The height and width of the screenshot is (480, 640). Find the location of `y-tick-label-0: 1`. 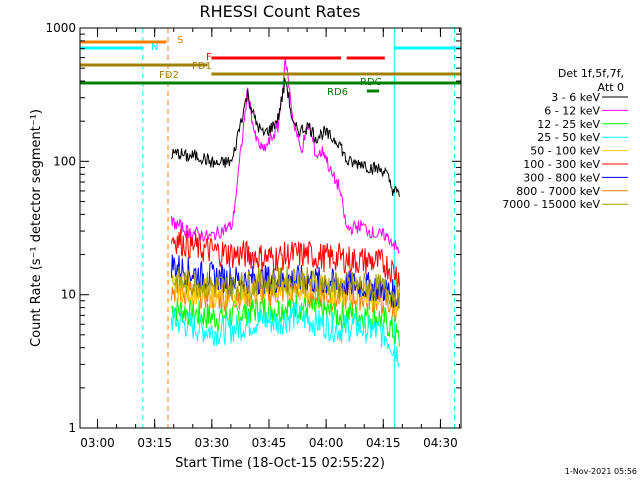

y-tick-label-0: 1 is located at coordinates (72, 428).